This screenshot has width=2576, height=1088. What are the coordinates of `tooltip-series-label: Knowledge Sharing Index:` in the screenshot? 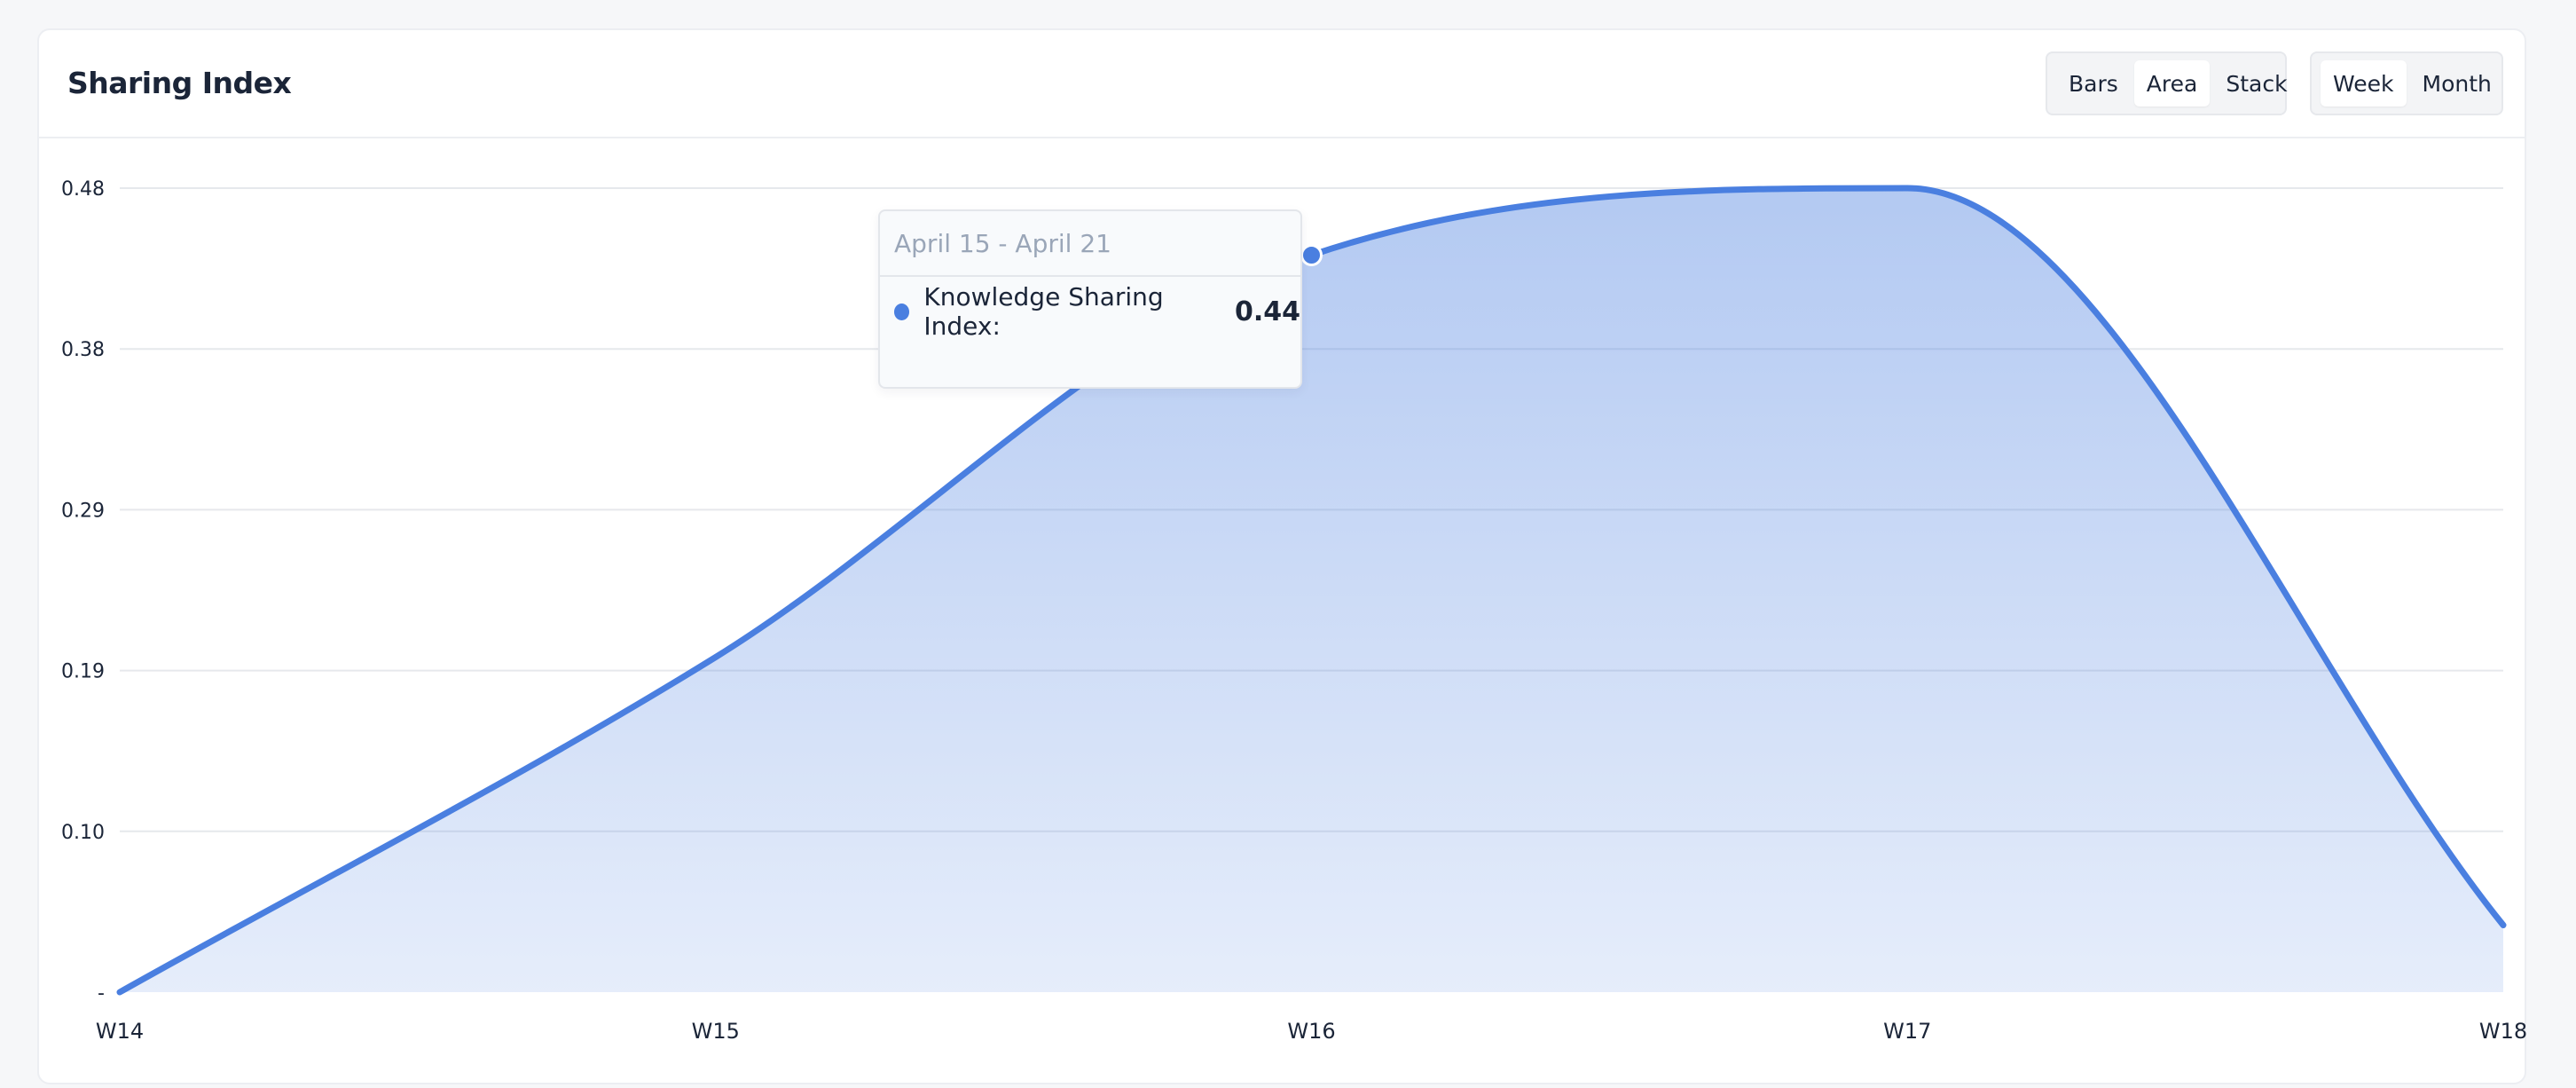 It's located at (1043, 312).